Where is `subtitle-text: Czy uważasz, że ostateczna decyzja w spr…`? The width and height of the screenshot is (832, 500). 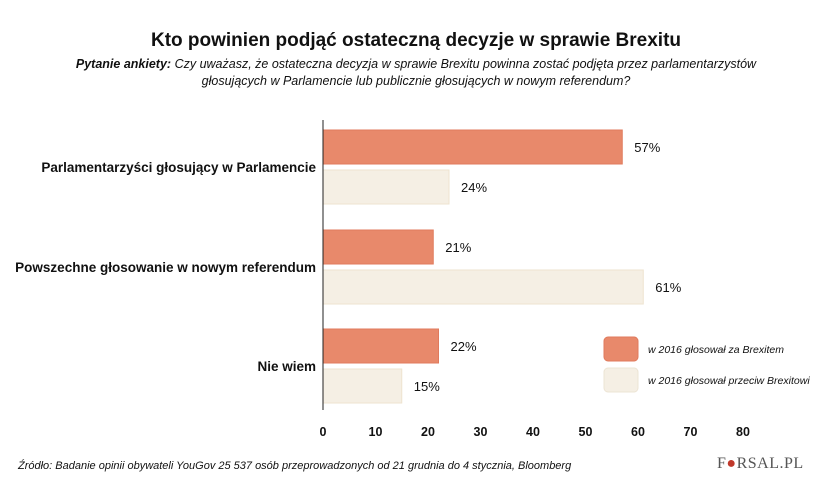
subtitle-text: Czy uważasz, że ostateczna decyzja w spr… is located at coordinates (465, 72).